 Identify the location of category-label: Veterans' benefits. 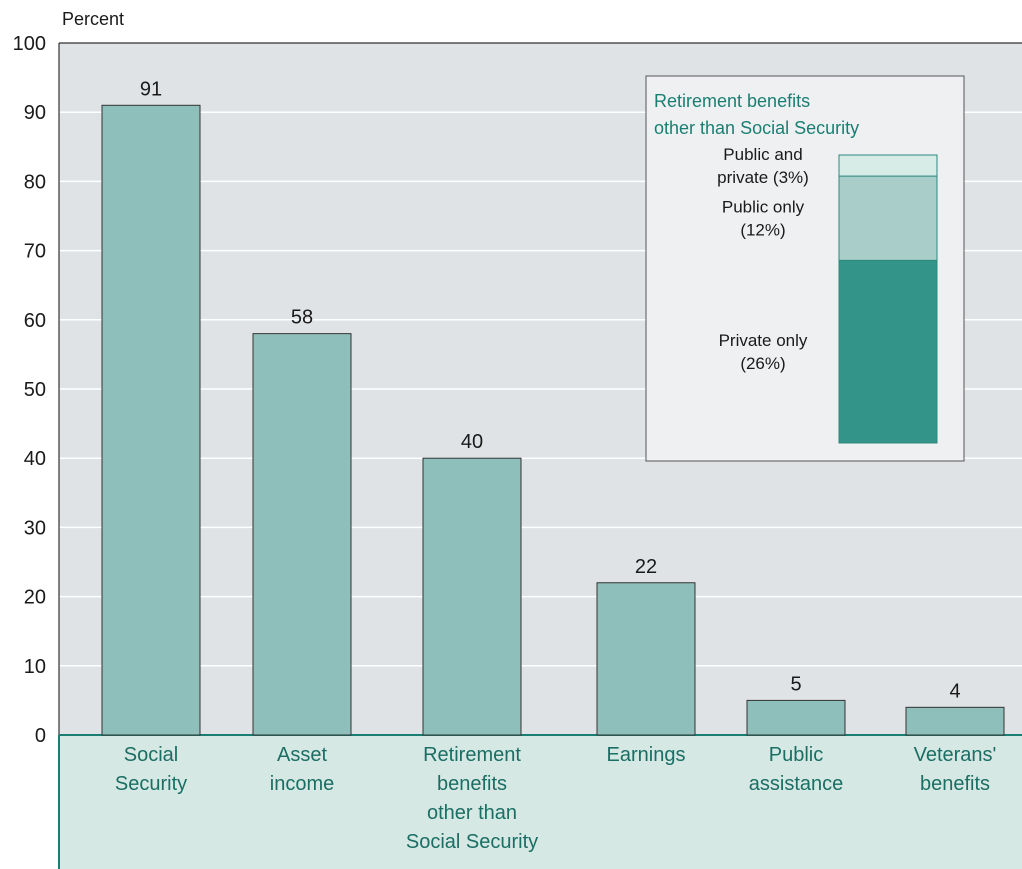
(955, 769).